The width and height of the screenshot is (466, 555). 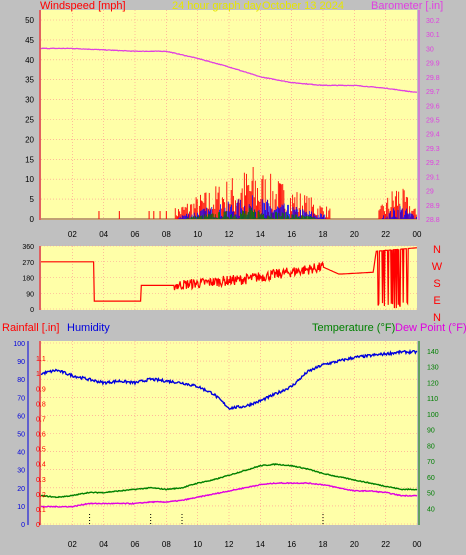 I want to click on barometer-line, so click(x=229, y=70).